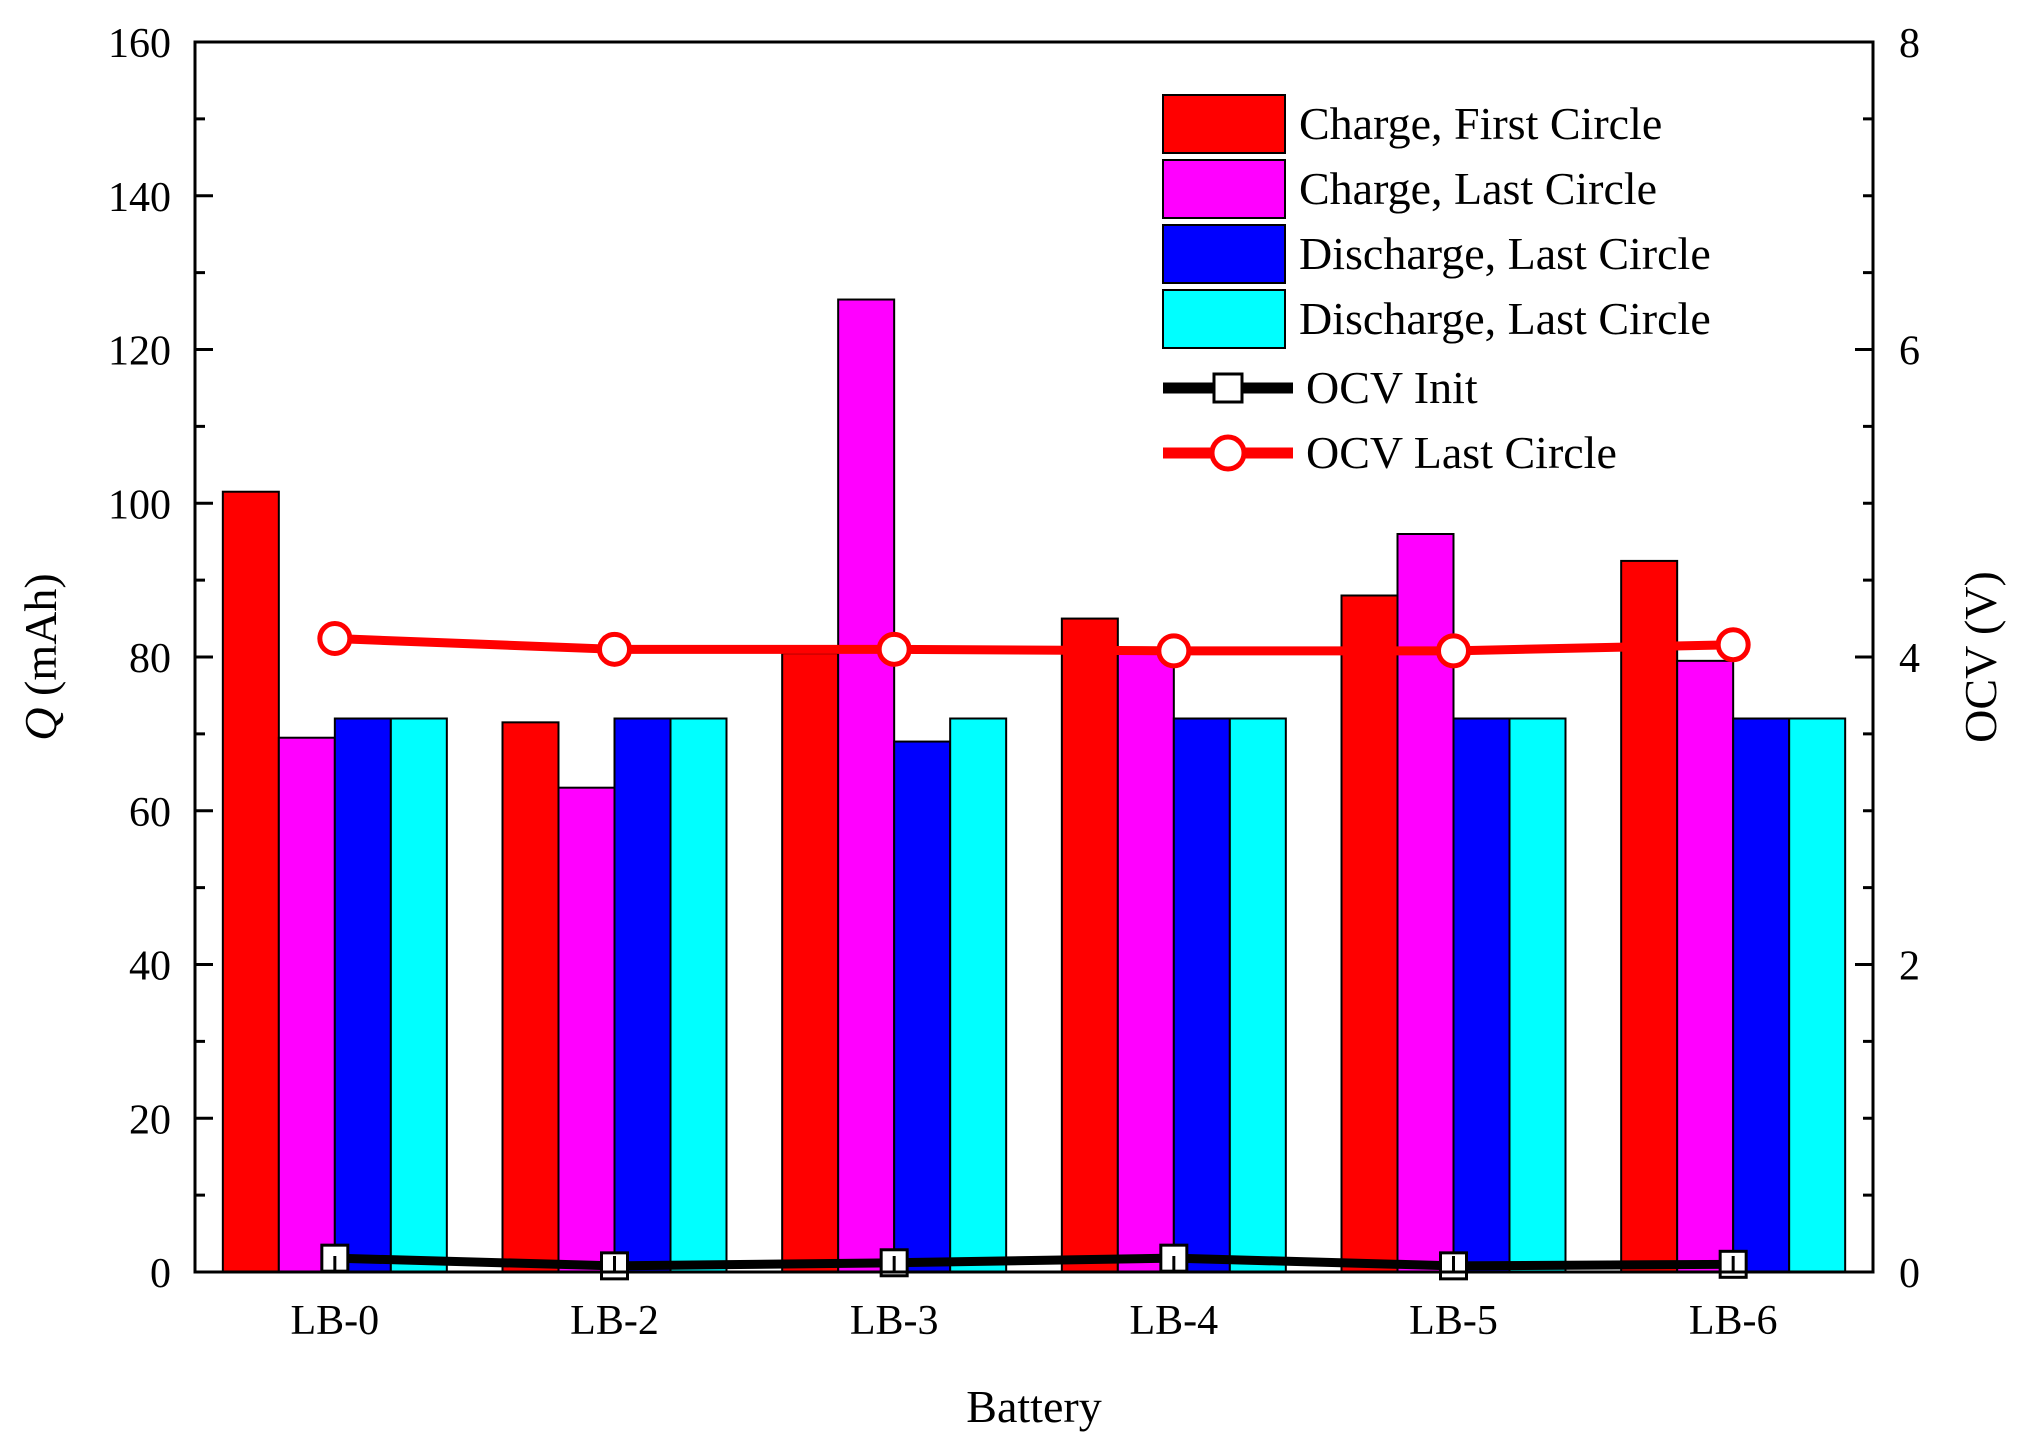 This screenshot has width=2022, height=1449. Describe the element at coordinates (160, 1274) in the screenshot. I see `y-tick-label-0: 0` at that location.